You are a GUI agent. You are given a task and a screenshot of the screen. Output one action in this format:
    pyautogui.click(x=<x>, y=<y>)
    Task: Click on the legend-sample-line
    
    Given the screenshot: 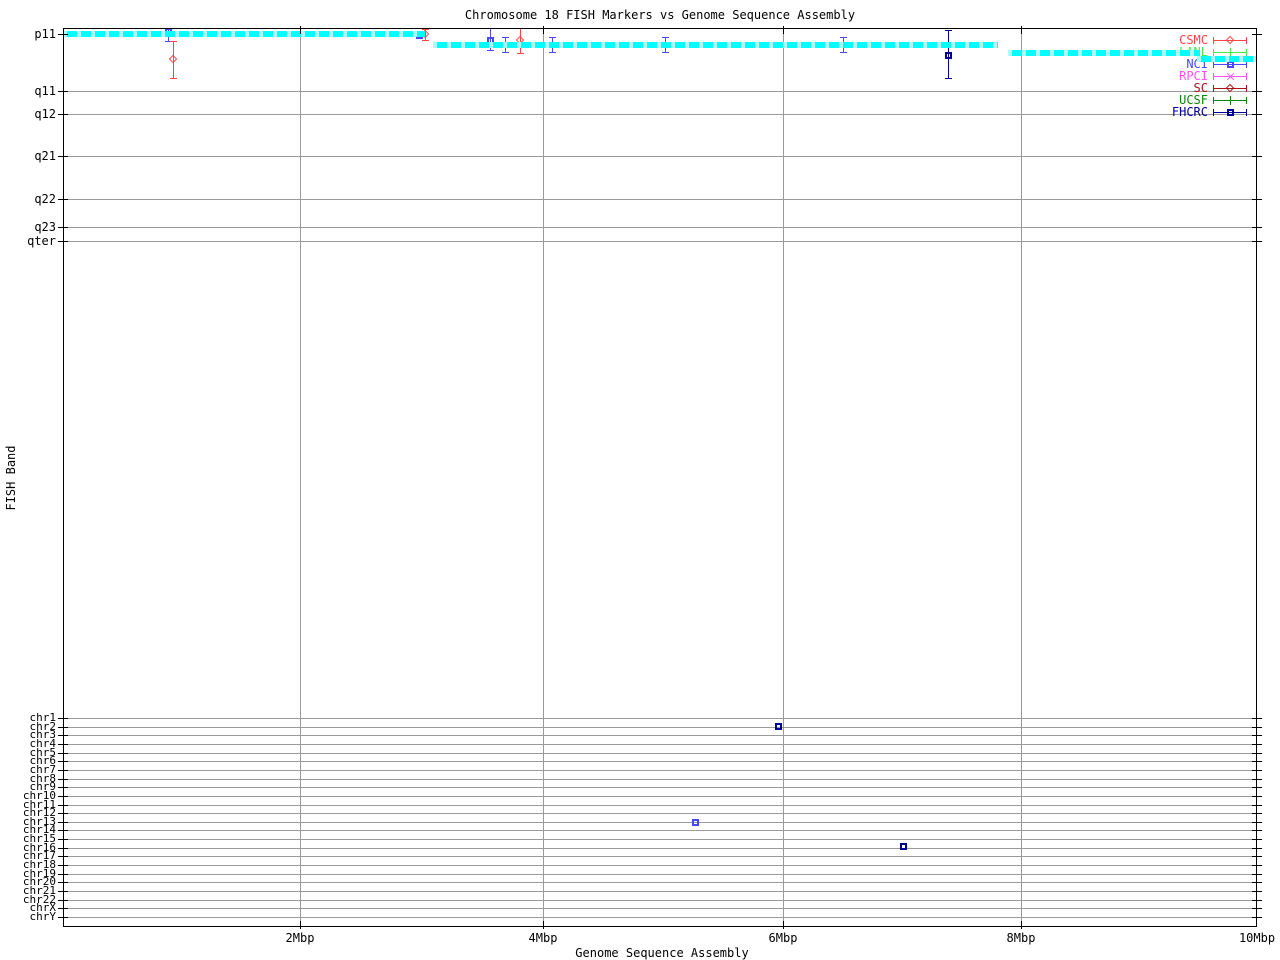 What is the action you would take?
    pyautogui.click(x=1230, y=64)
    